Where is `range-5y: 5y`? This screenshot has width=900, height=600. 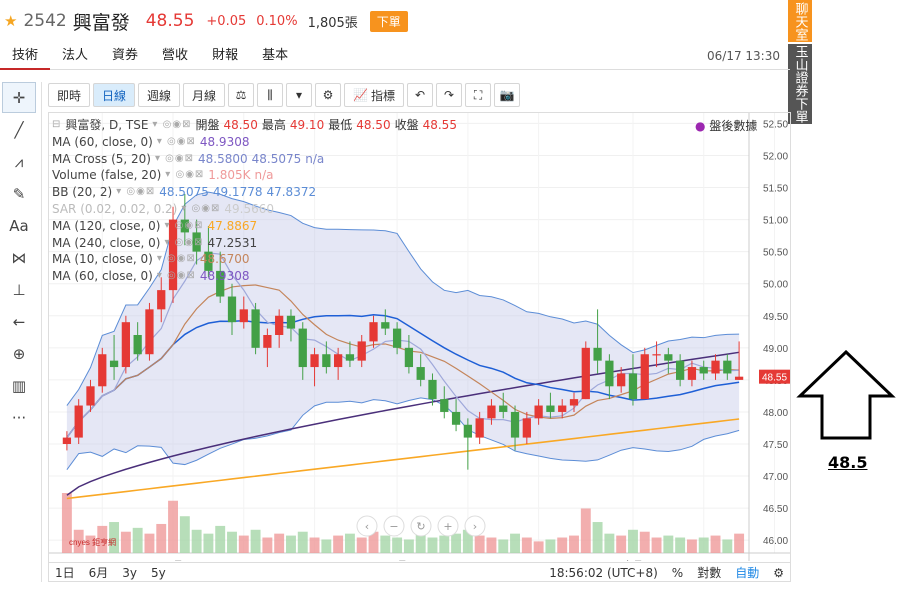
range-5y: 5y is located at coordinates (158, 572).